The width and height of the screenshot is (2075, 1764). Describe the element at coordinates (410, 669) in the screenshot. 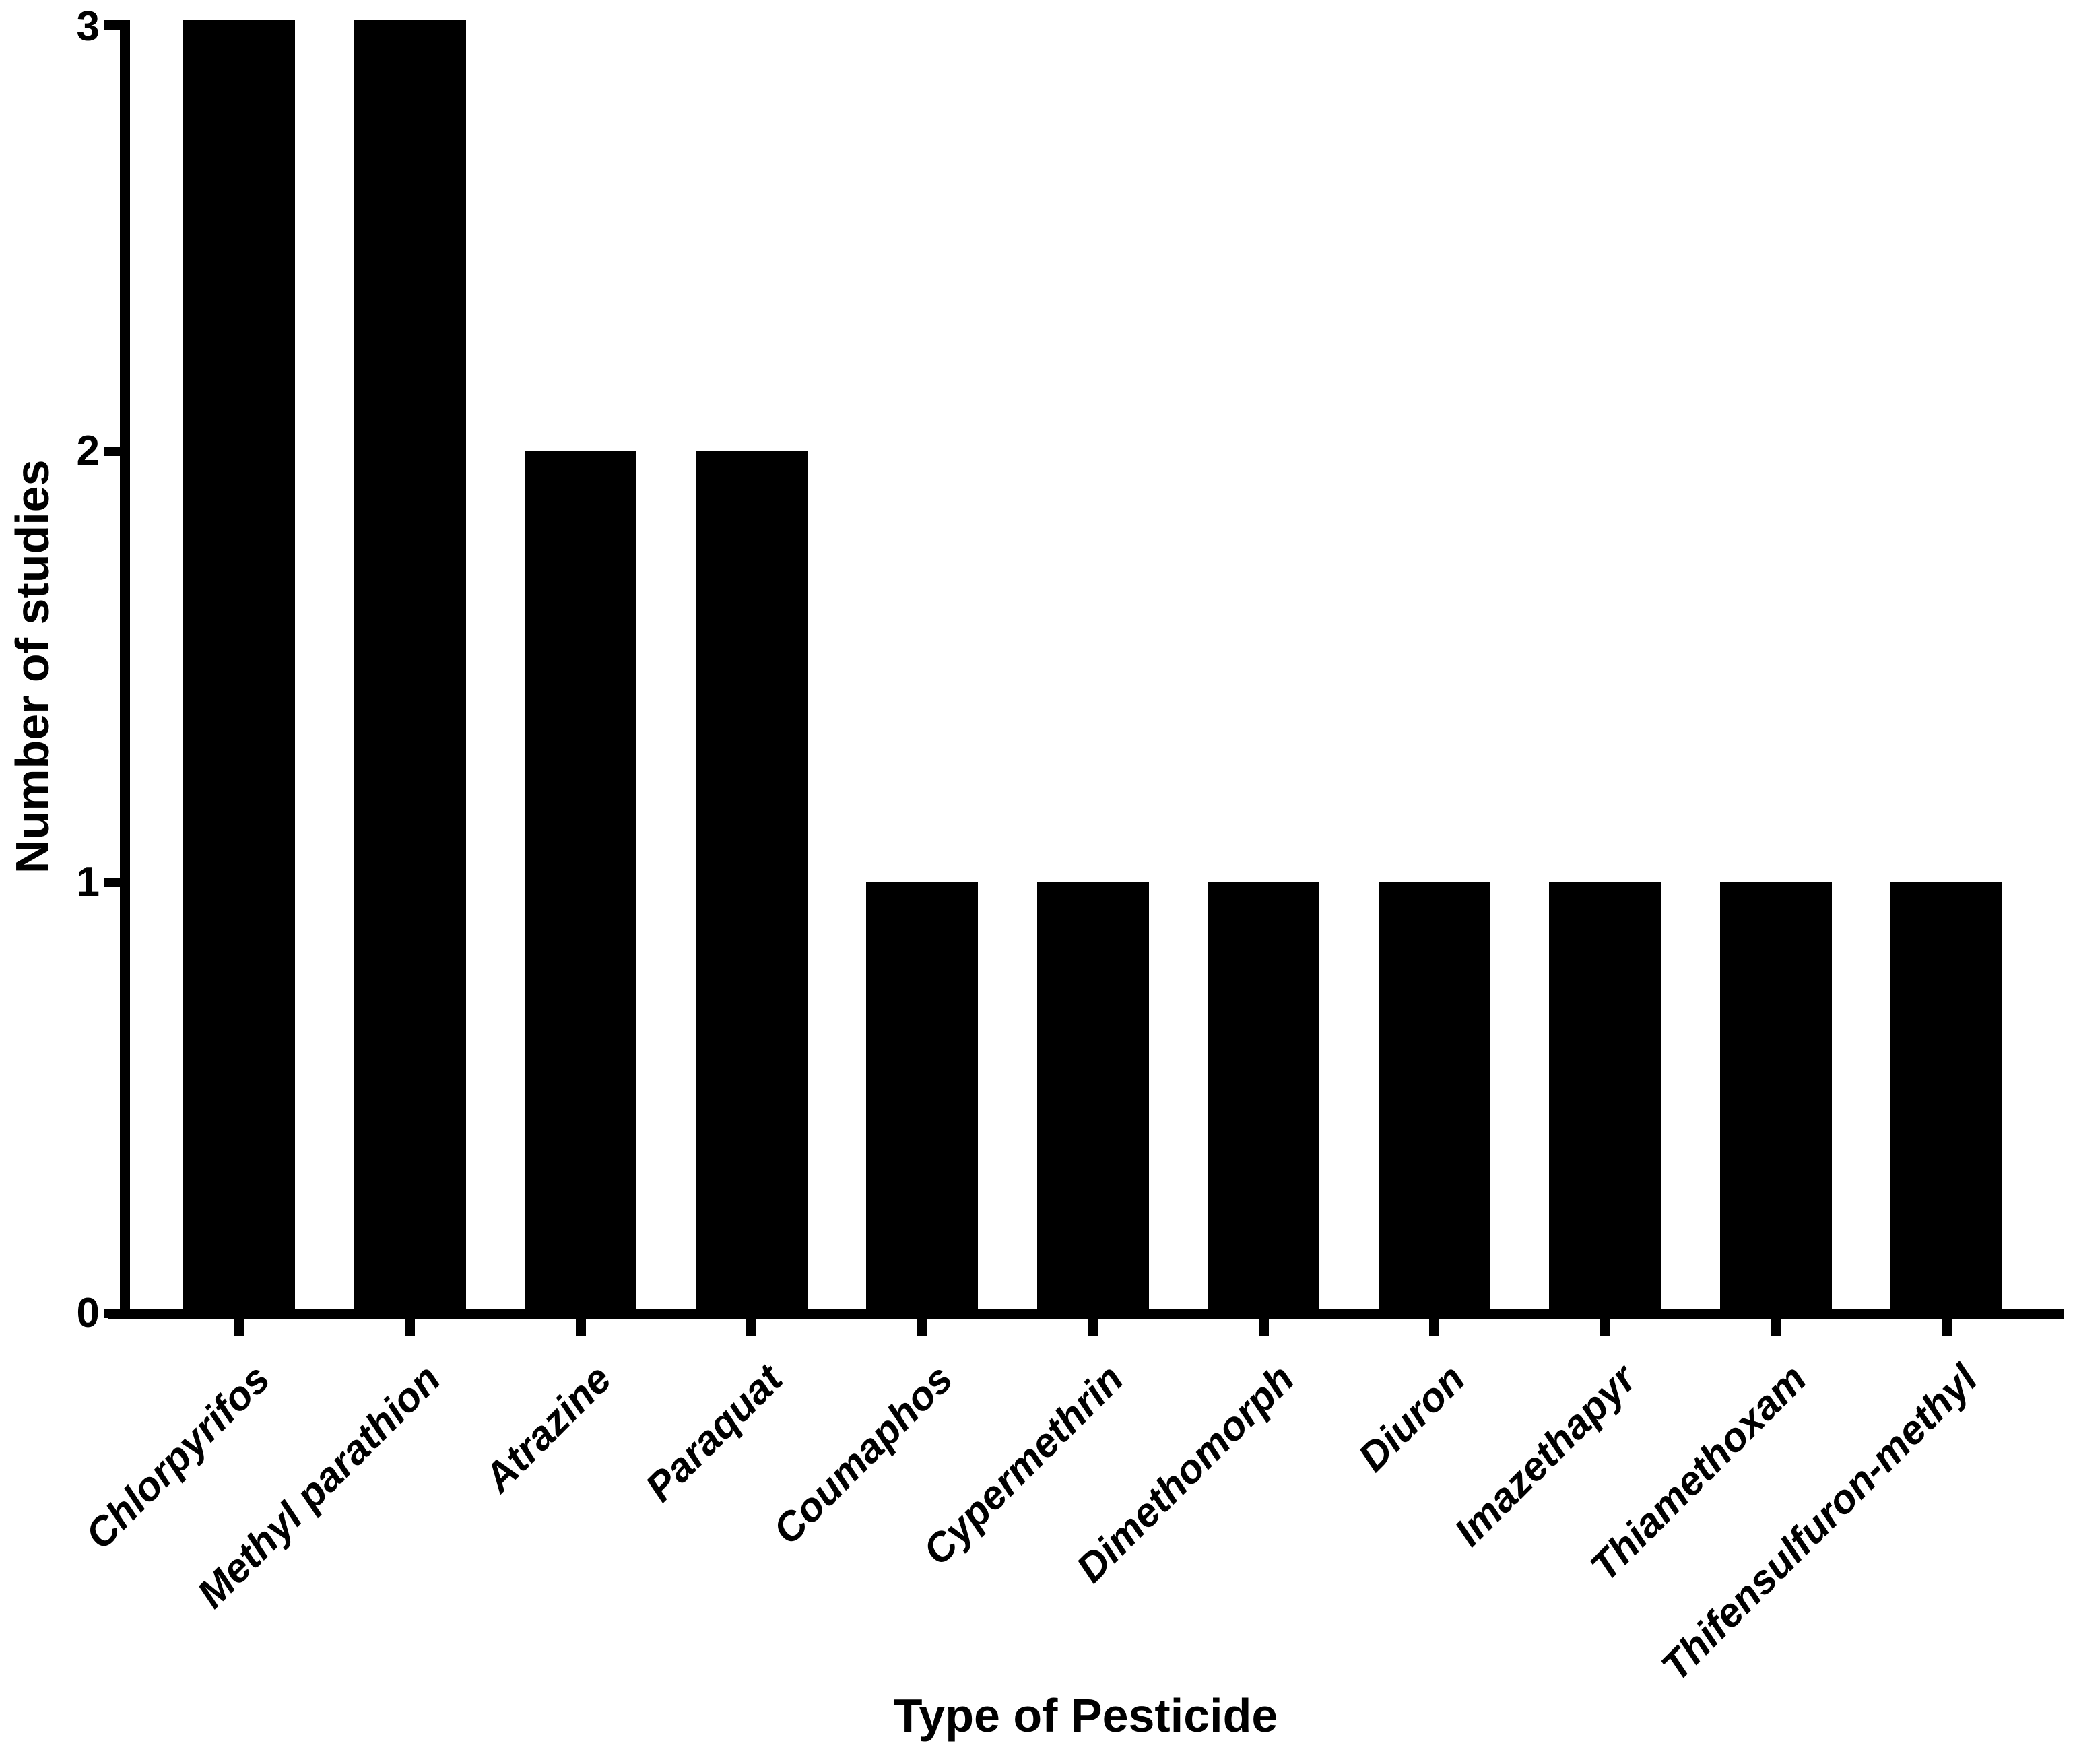

I see `bar-methyl-parathion` at that location.